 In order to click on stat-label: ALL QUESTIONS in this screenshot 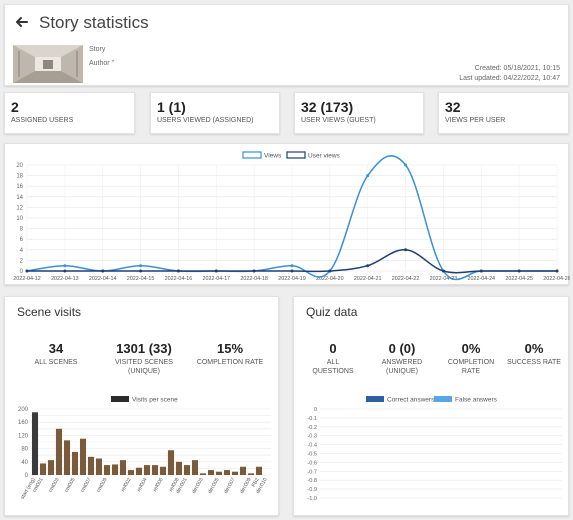, I will do `click(333, 367)`.